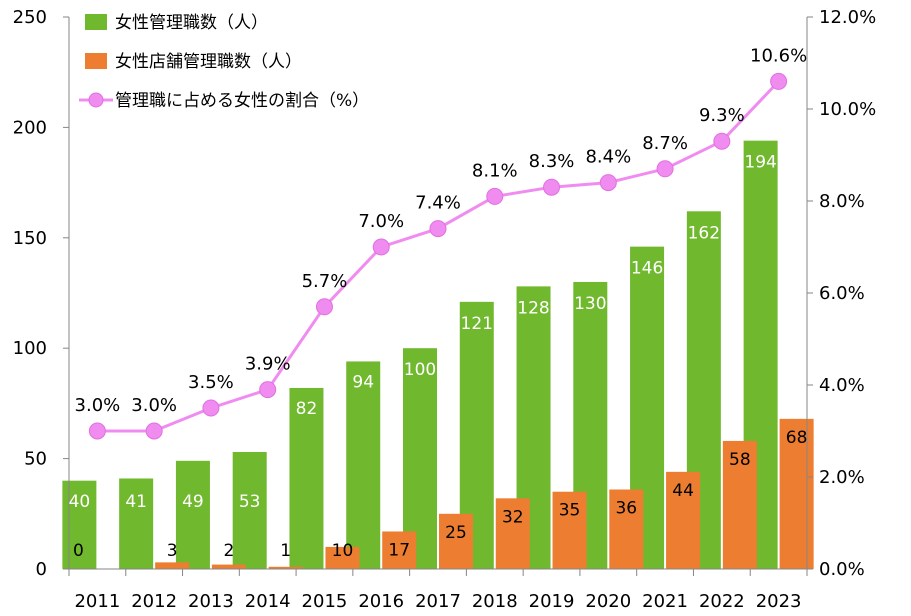 The height and width of the screenshot is (616, 911). What do you see at coordinates (608, 183) in the screenshot?
I see `ratio-point-2020` at bounding box center [608, 183].